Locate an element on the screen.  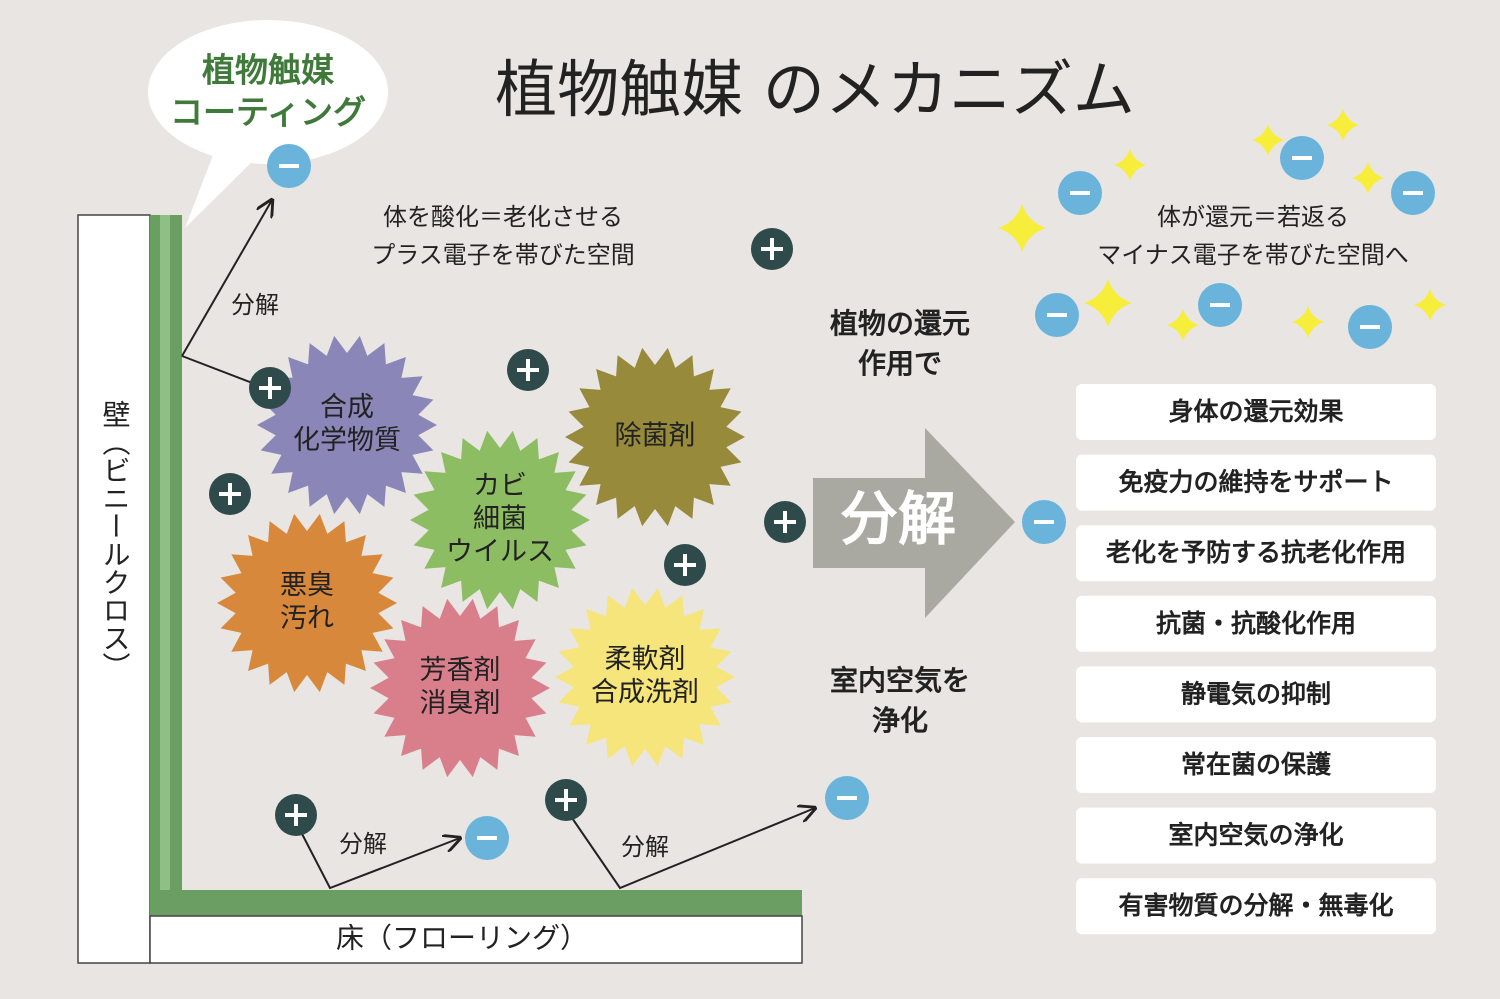
benefit-text: 静電気の抑制 is located at coordinates (1256, 693).